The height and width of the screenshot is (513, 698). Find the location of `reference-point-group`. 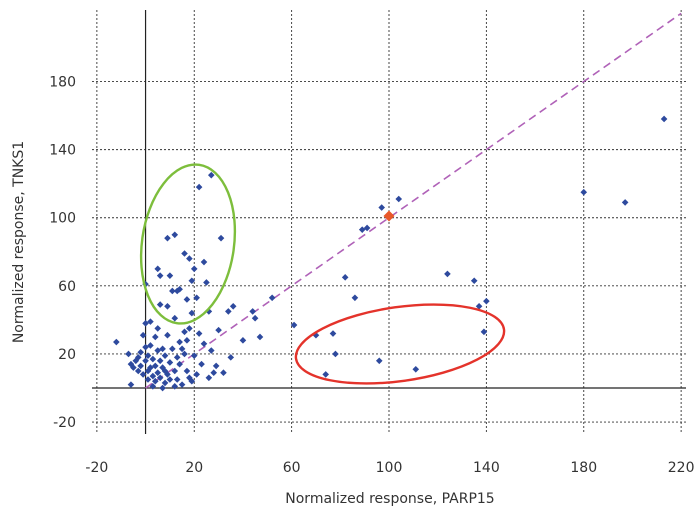

reference-point-group is located at coordinates (389, 216).